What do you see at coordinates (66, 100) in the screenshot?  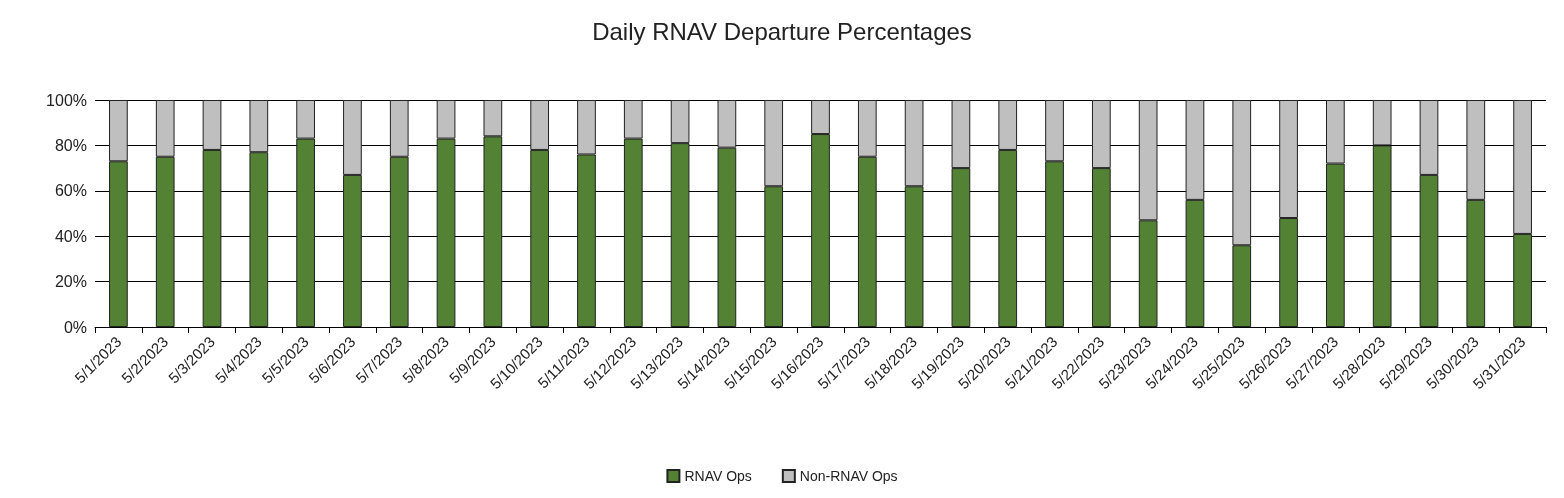 I see `y-tick-label: 100%` at bounding box center [66, 100].